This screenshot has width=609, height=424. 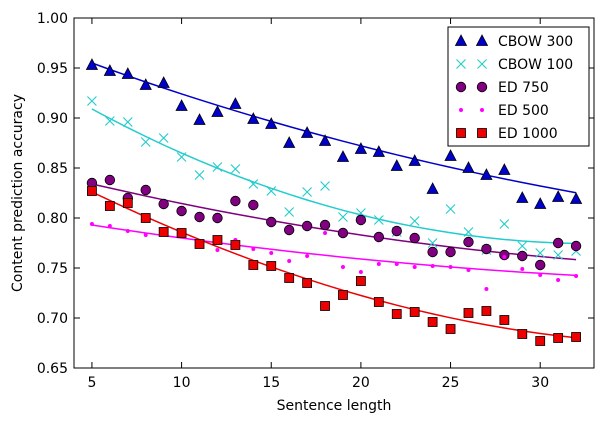 I want to click on y-tick-label: 0.70, so click(x=52, y=319).